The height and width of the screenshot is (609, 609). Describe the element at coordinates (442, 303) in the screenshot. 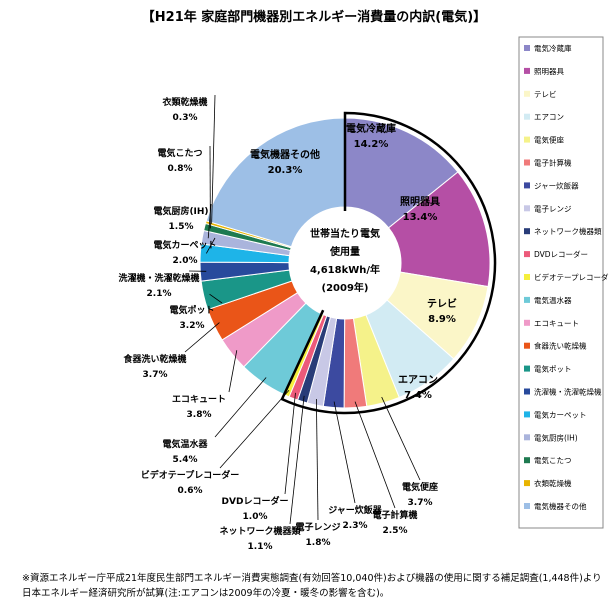

I see `slice-2-name-label: テレビ` at that location.